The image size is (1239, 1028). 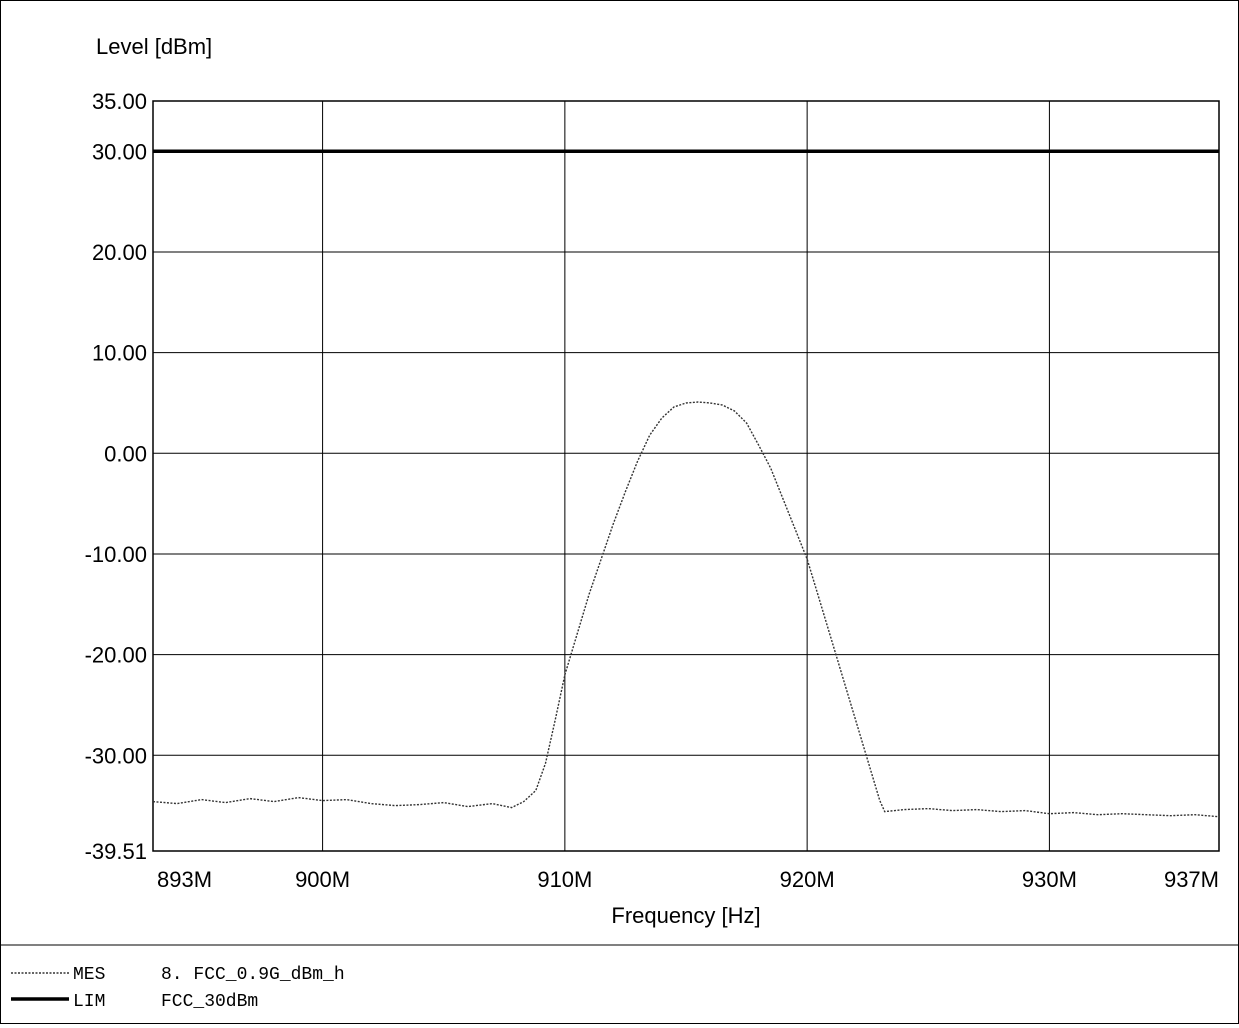 I want to click on y-tick-label: 0.00, so click(x=125, y=453).